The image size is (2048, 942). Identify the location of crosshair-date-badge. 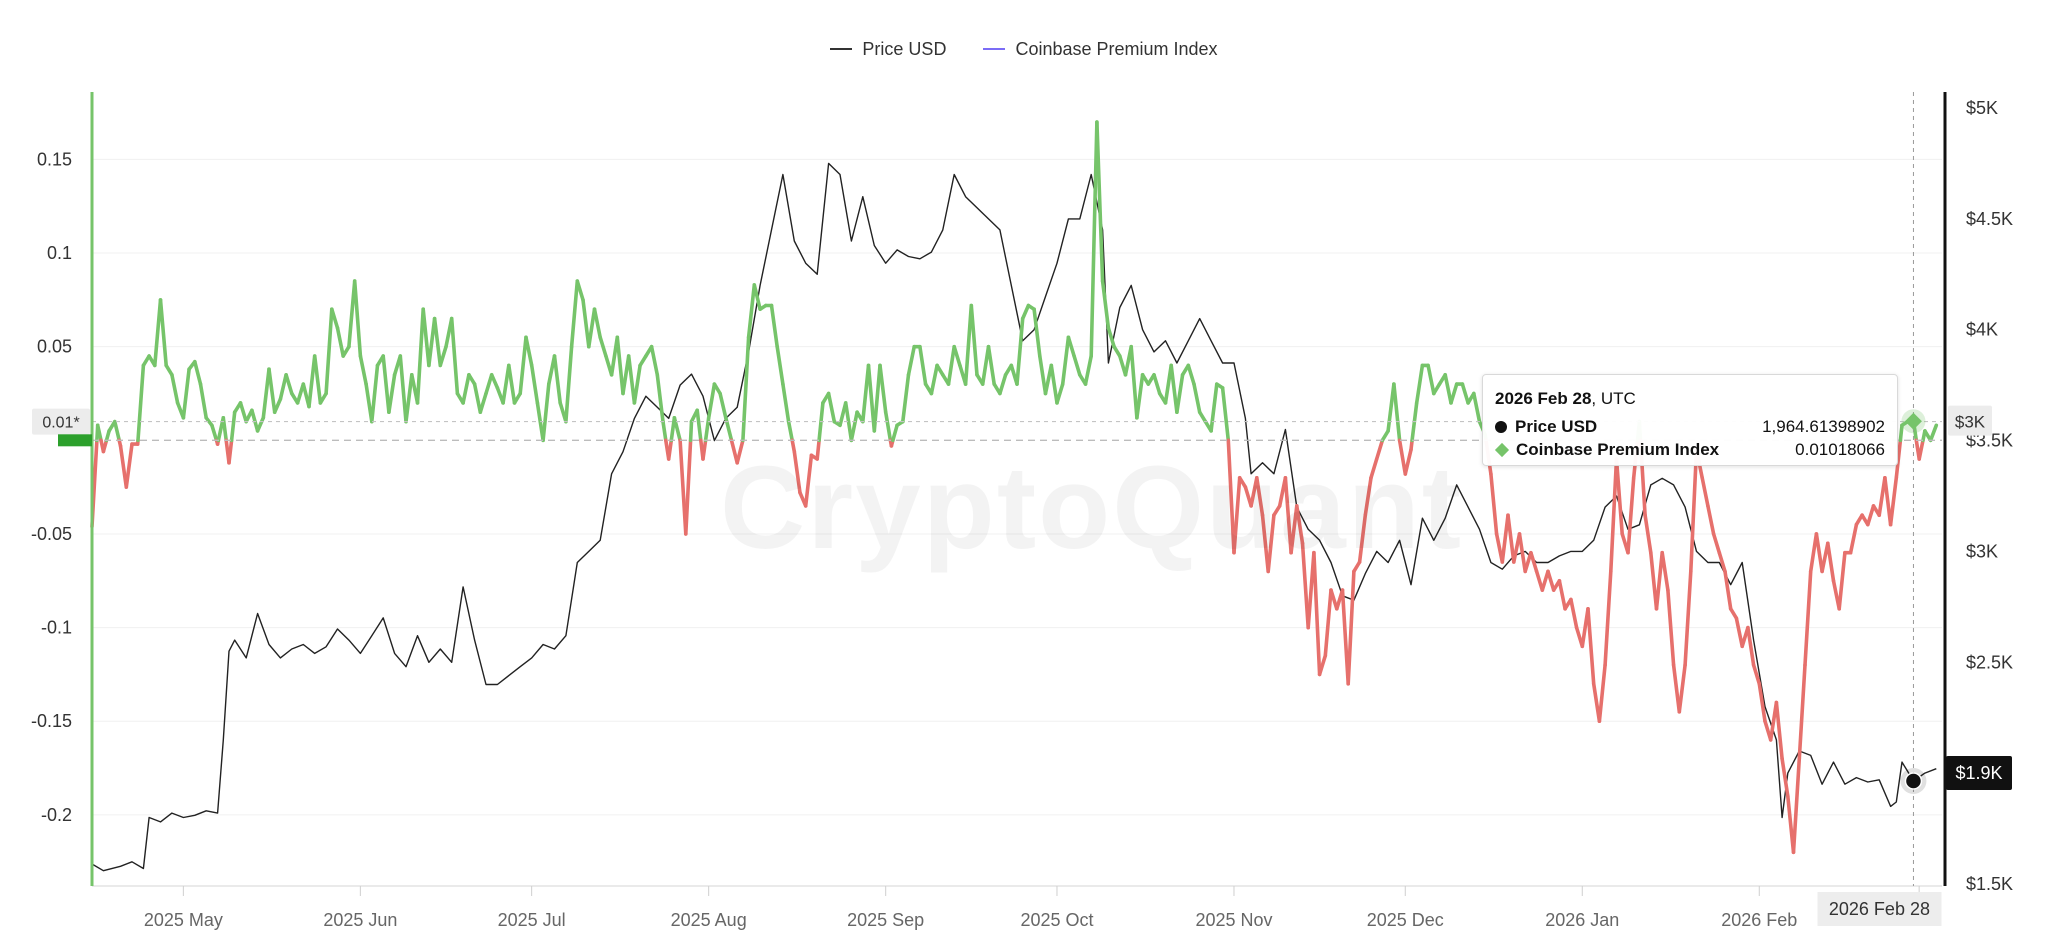
(1879, 909).